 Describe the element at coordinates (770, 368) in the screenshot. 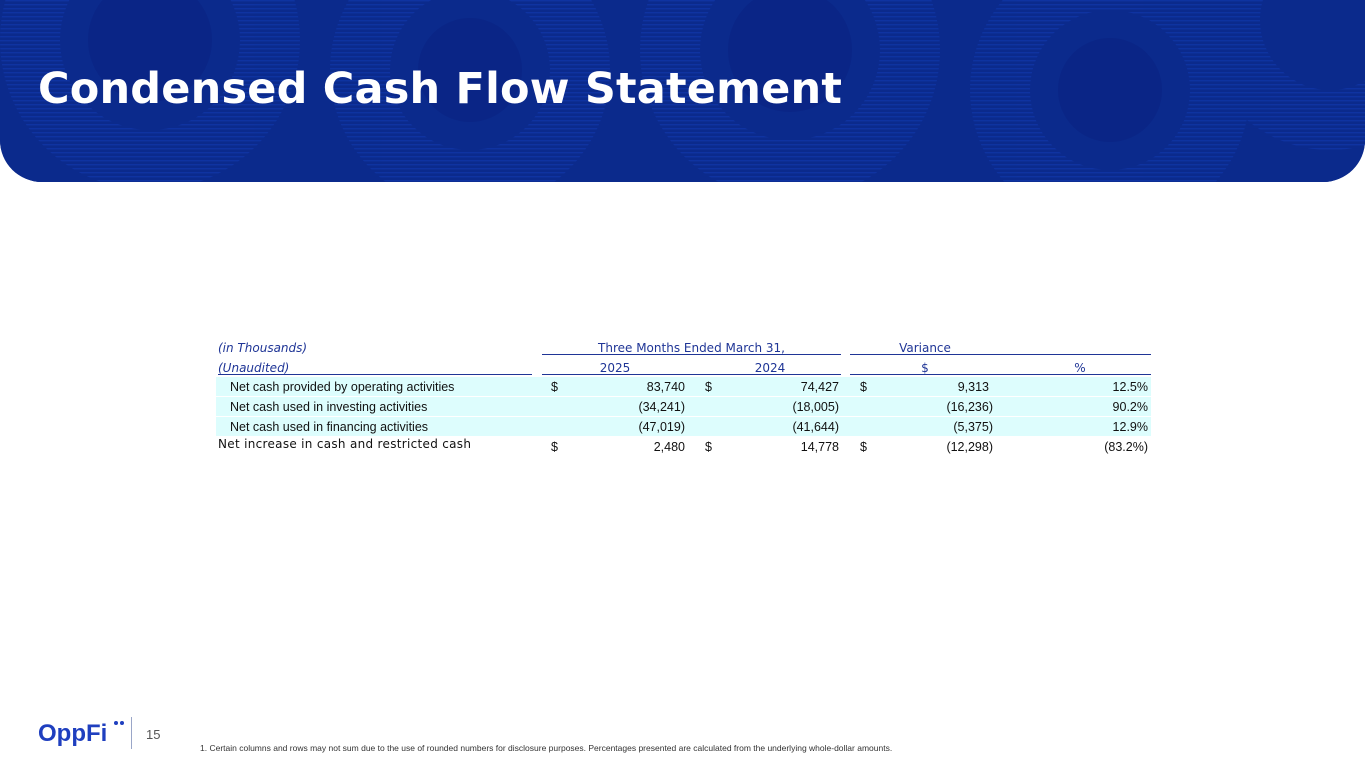

I see `col-2024-header: 2024` at that location.